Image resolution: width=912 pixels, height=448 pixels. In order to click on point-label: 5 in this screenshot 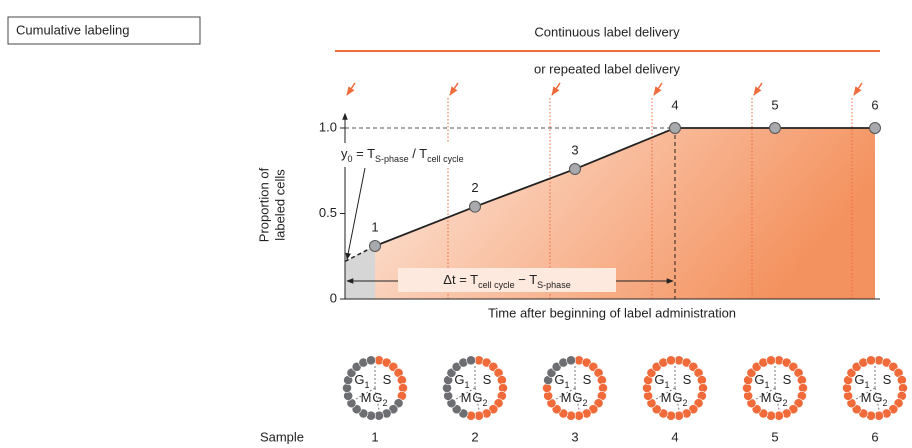, I will do `click(774, 104)`.